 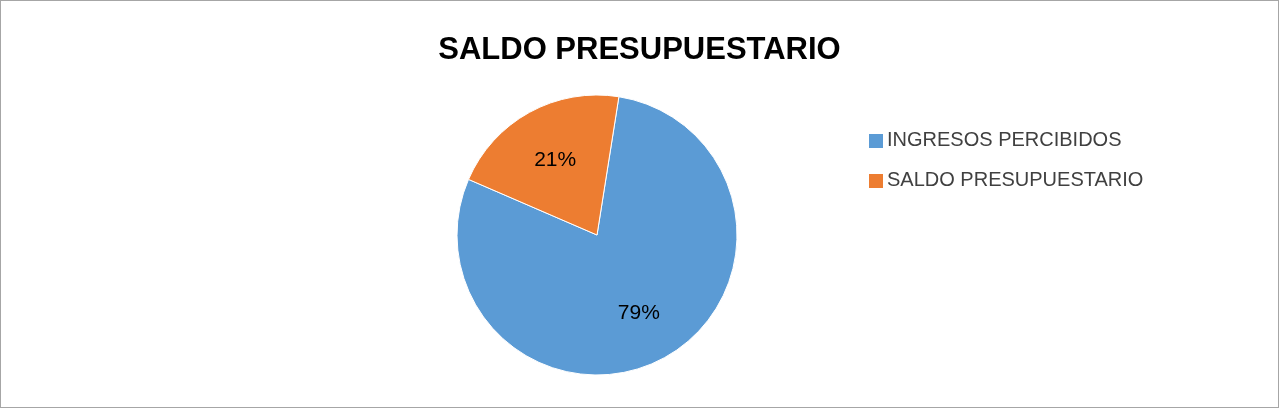 I want to click on data-label: 79%, so click(x=638, y=311).